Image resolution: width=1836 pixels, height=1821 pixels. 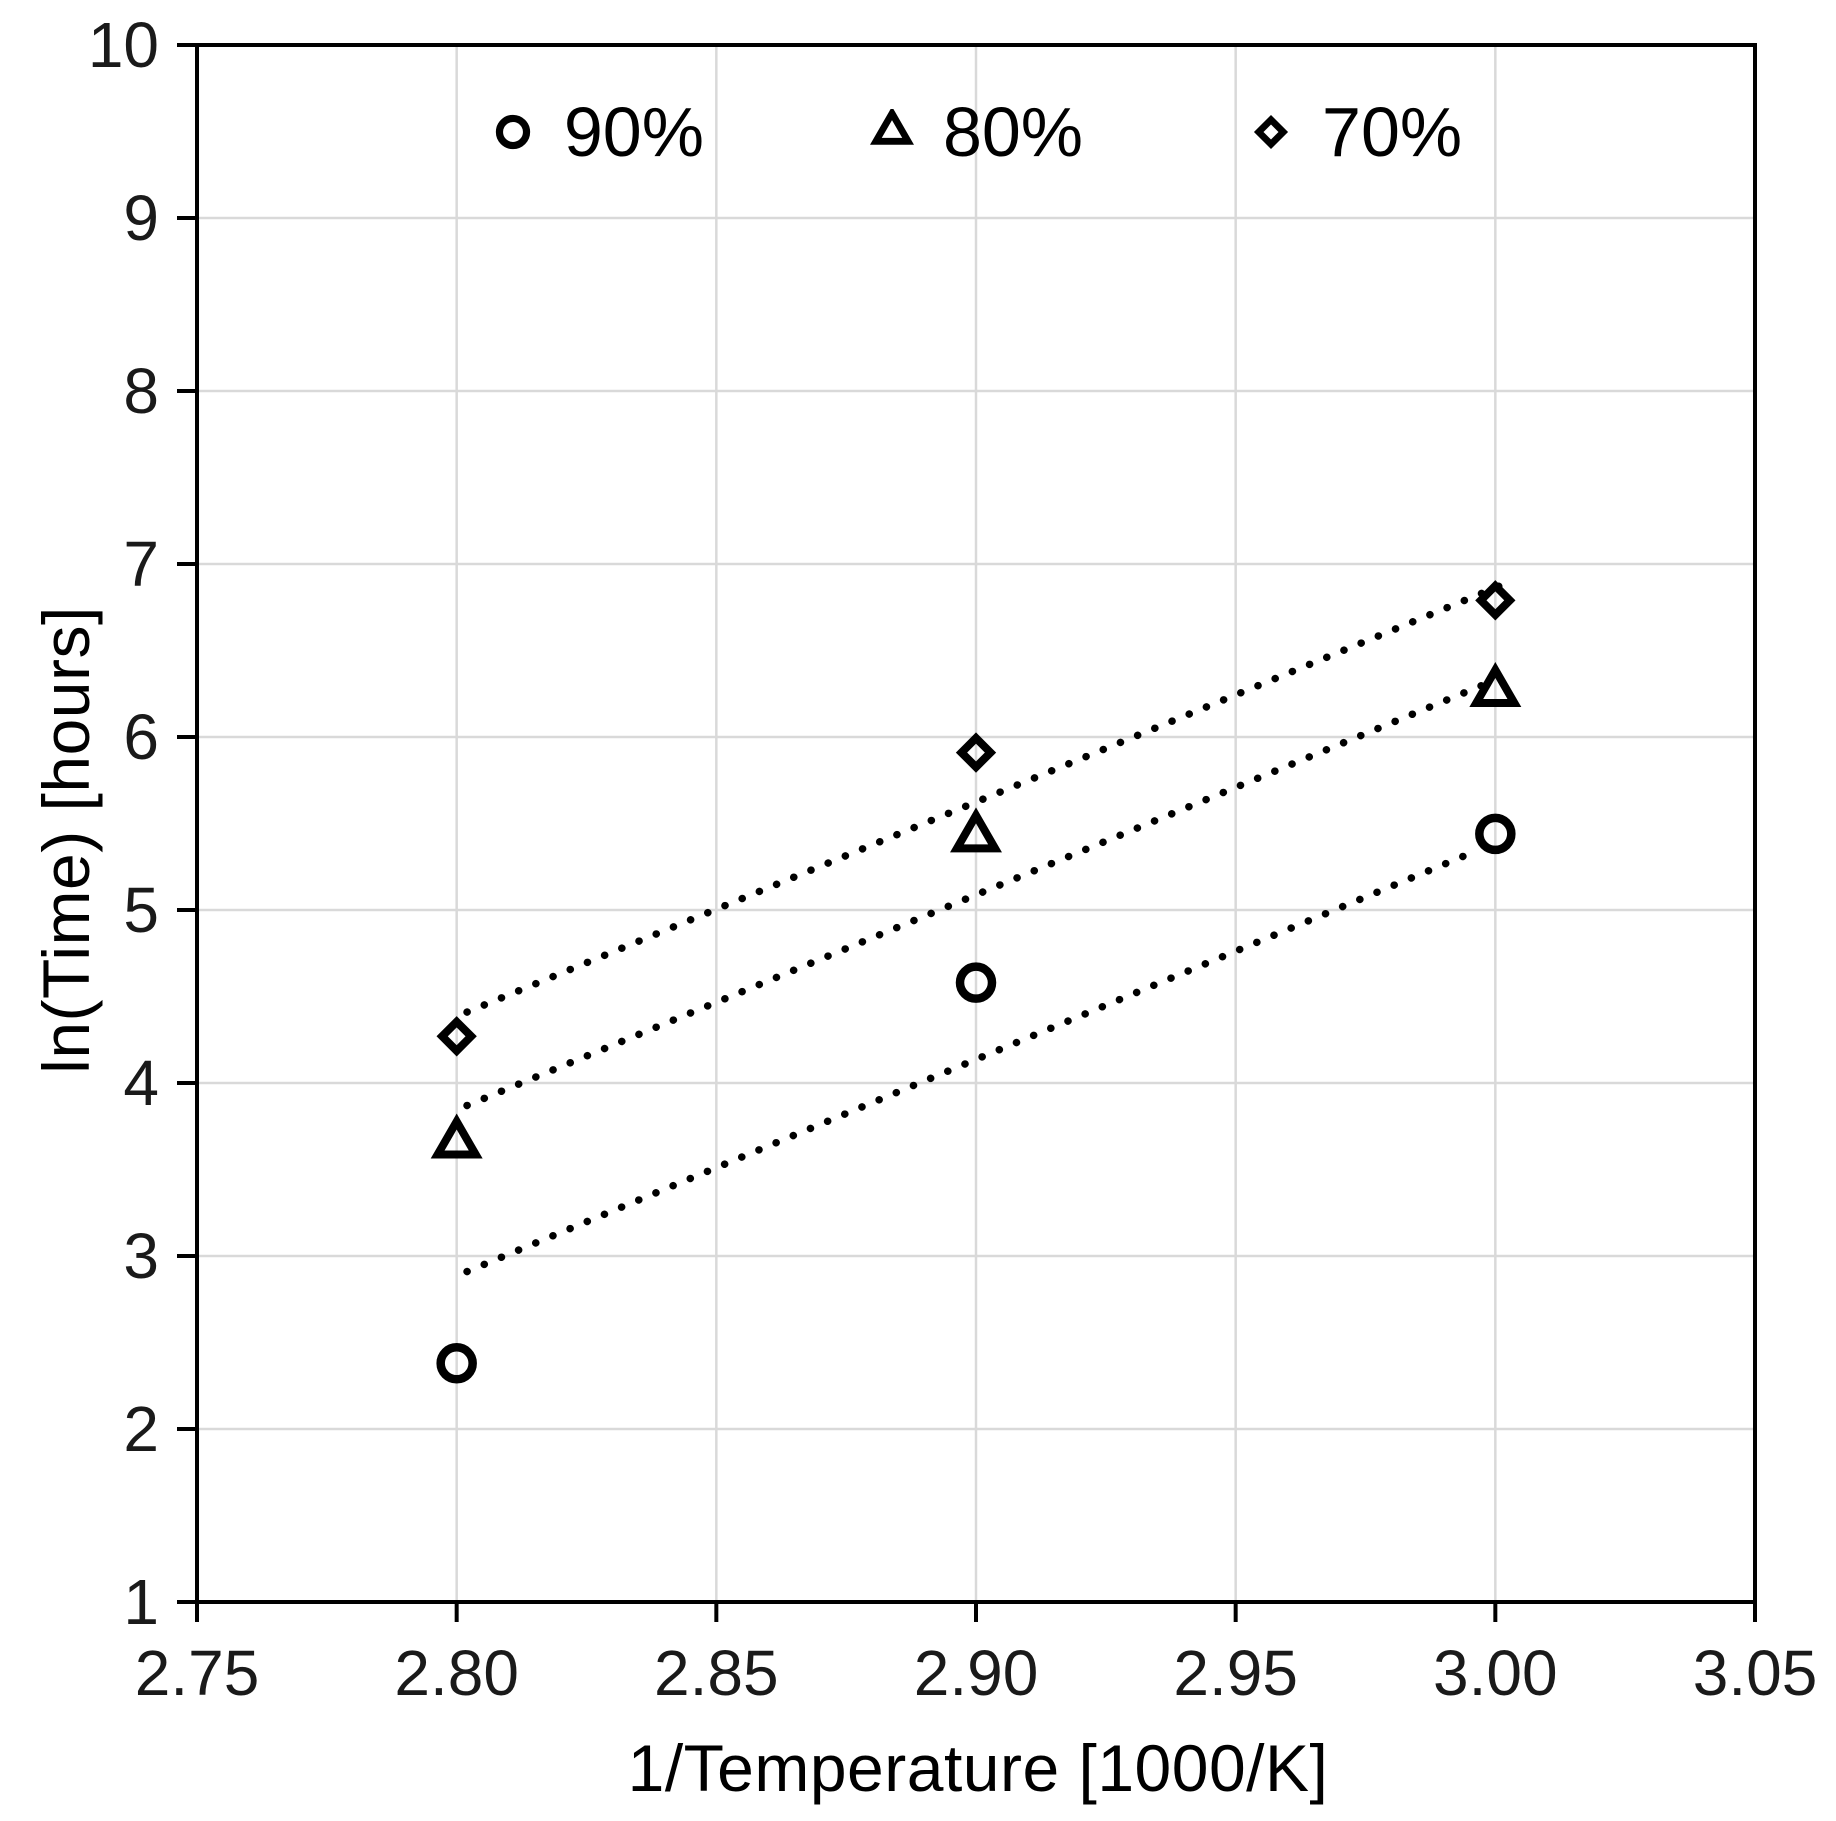 I want to click on x-tick-label: 3.00, so click(x=1495, y=1673).